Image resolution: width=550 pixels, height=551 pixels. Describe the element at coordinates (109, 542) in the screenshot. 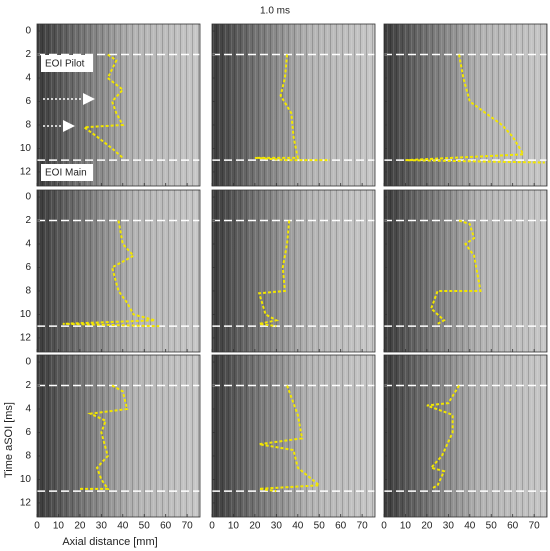

I see `x-axis-label: Axial distance [mm]` at that location.